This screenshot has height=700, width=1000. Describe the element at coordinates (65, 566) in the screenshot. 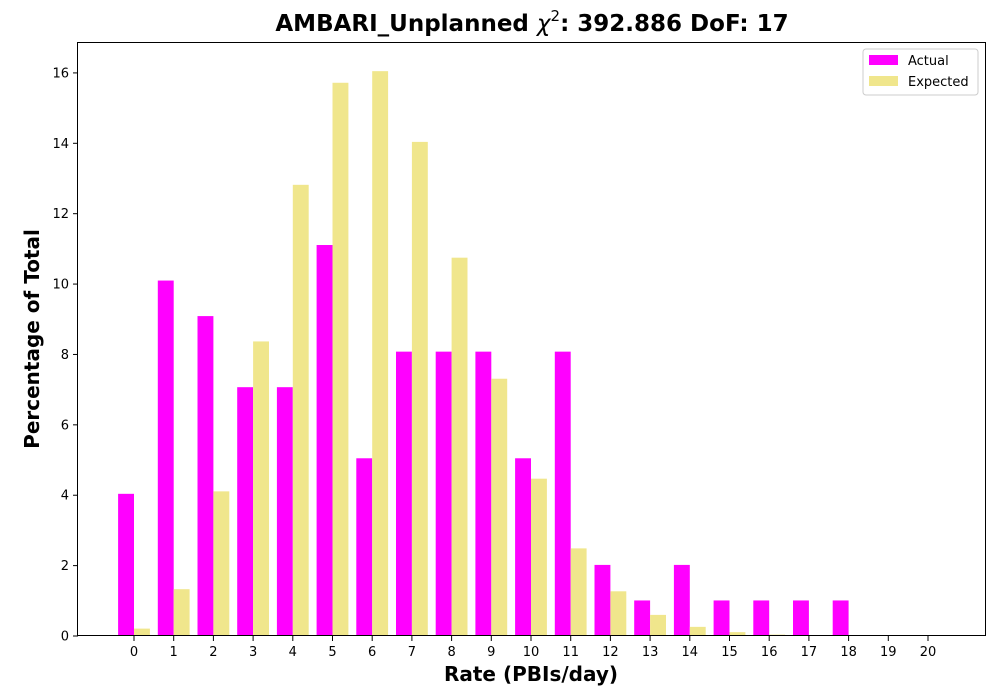

I see `y-tick-label: 2` at that location.